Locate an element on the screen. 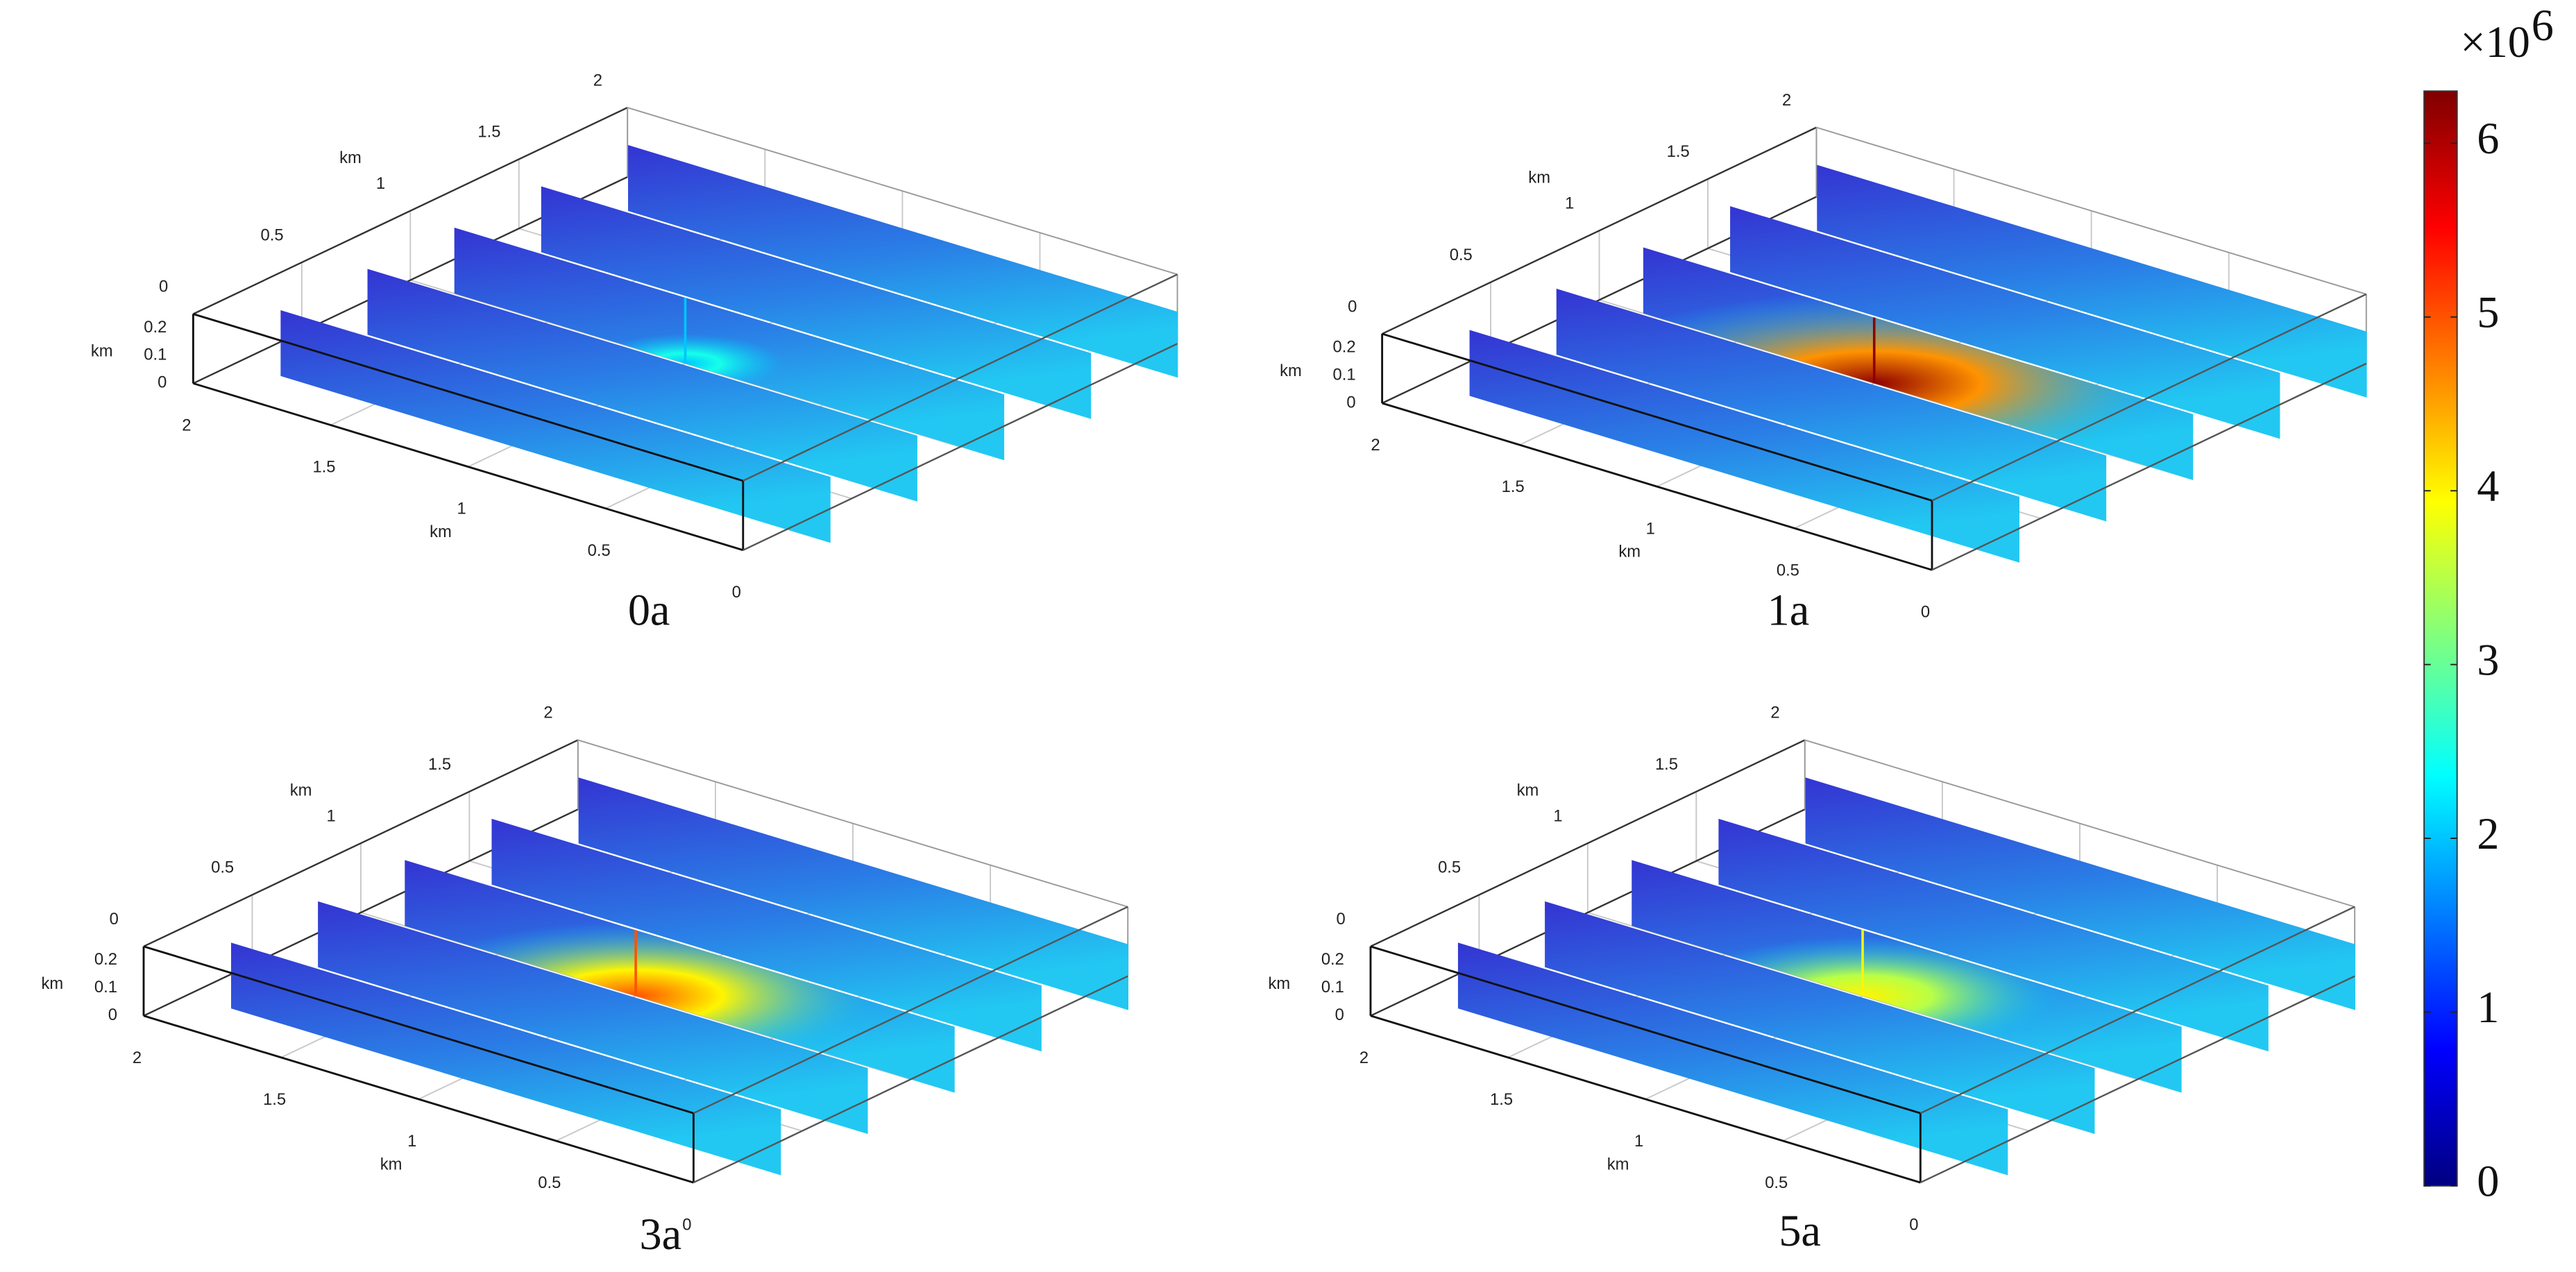 The image size is (2576, 1272). panel-label: 1a is located at coordinates (1789, 609).